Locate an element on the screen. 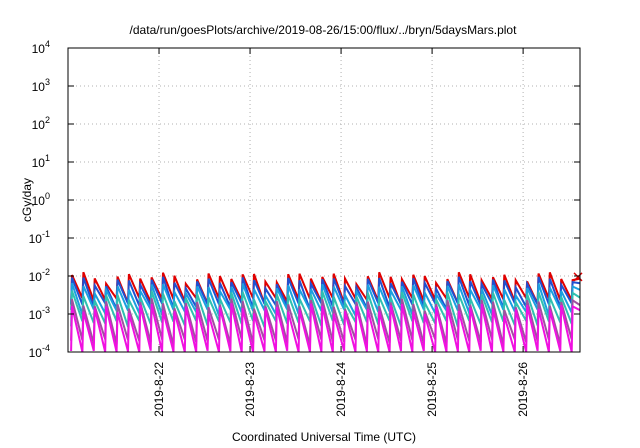  y-tick-label: 10⁰ is located at coordinates (41, 199).